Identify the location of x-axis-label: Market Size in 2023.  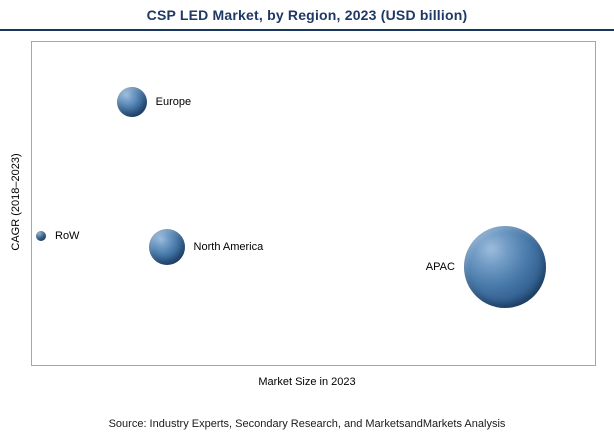
(307, 382).